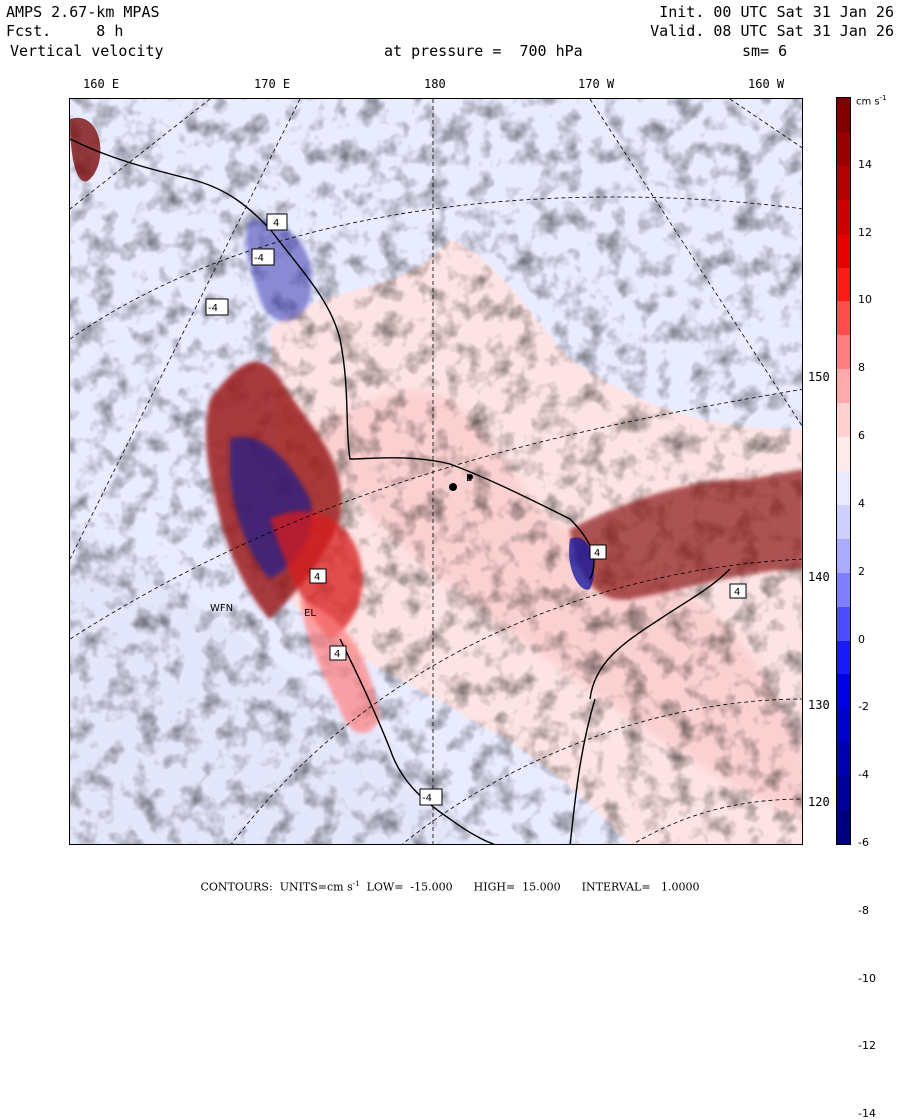 This screenshot has width=900, height=1120. Describe the element at coordinates (861, 503) in the screenshot. I see `colorbar-tick-label: 4` at that location.